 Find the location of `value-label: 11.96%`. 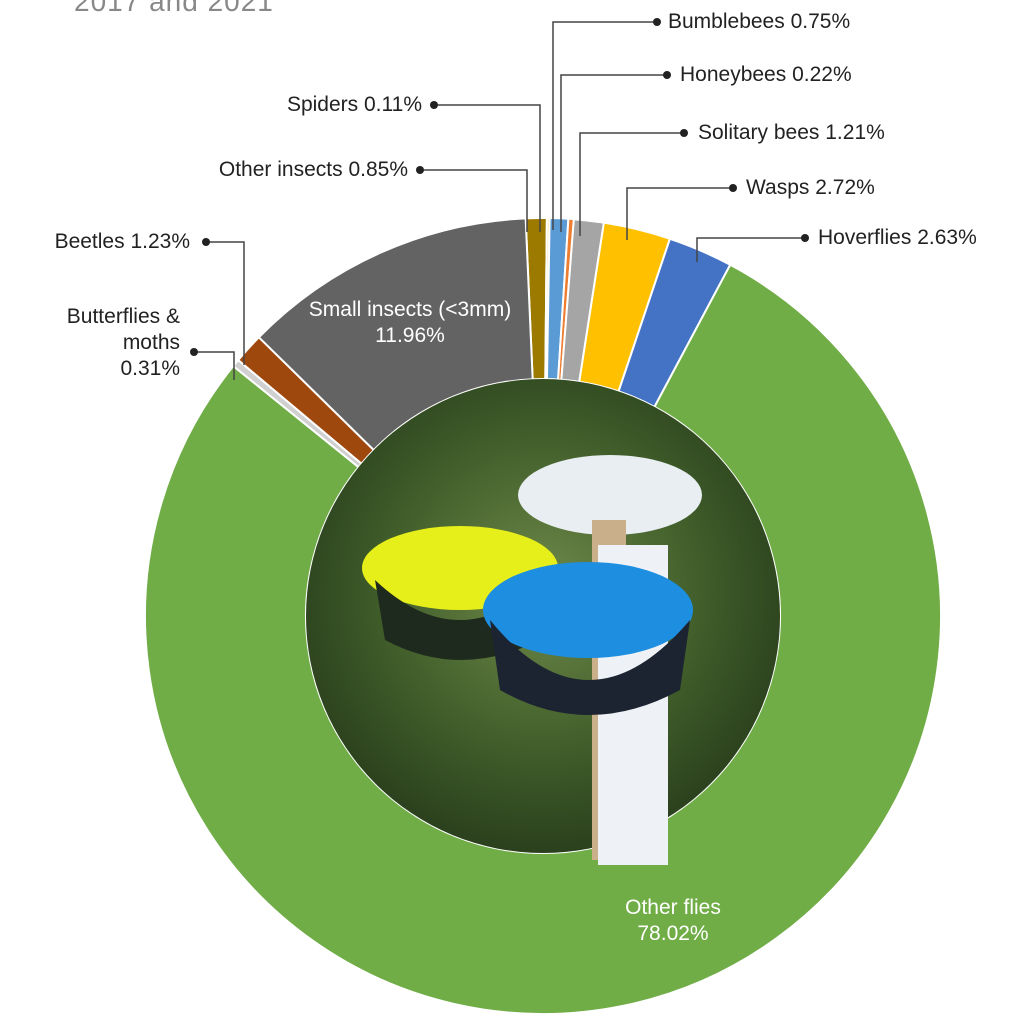

value-label: 11.96% is located at coordinates (410, 335).